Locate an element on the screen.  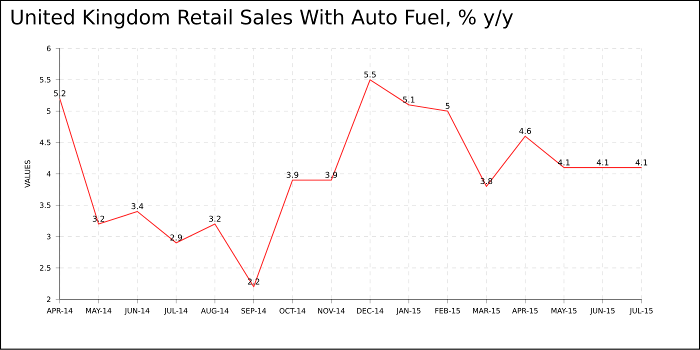
data-label: 3.2 is located at coordinates (214, 219).